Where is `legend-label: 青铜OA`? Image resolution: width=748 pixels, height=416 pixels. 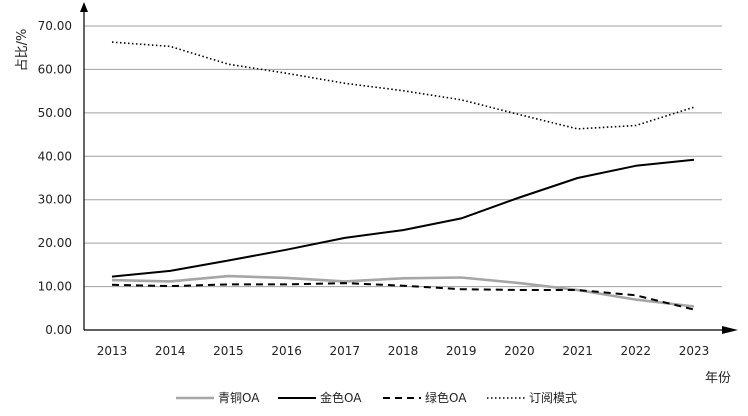 legend-label: 青铜OA is located at coordinates (239, 397).